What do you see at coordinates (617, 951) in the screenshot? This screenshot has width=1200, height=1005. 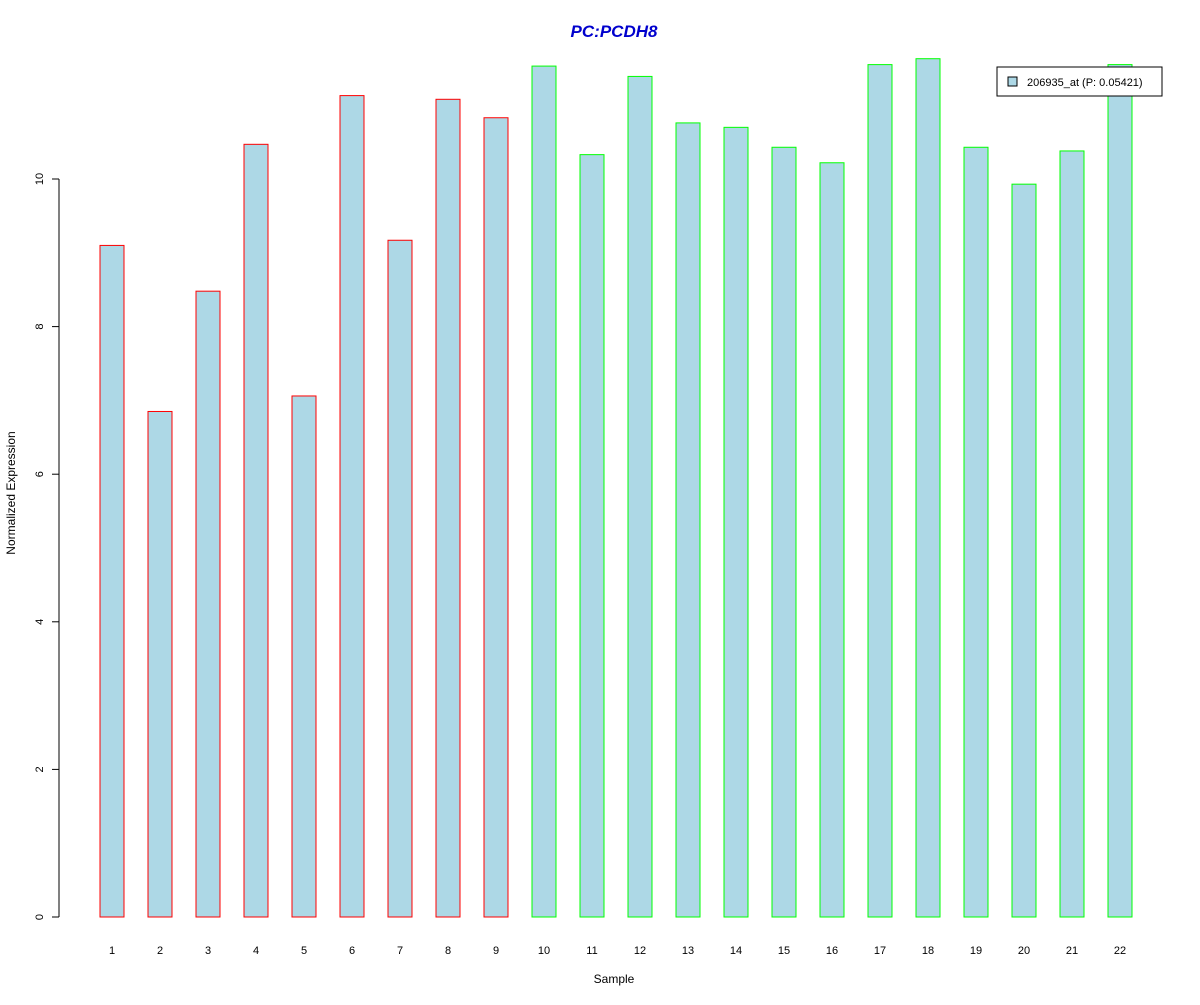 I see `x-tick-labels: 1 2 3 4 5 6 7 8 9 10 11 12 13 14 15 16 17 18 19 20 21 22` at bounding box center [617, 951].